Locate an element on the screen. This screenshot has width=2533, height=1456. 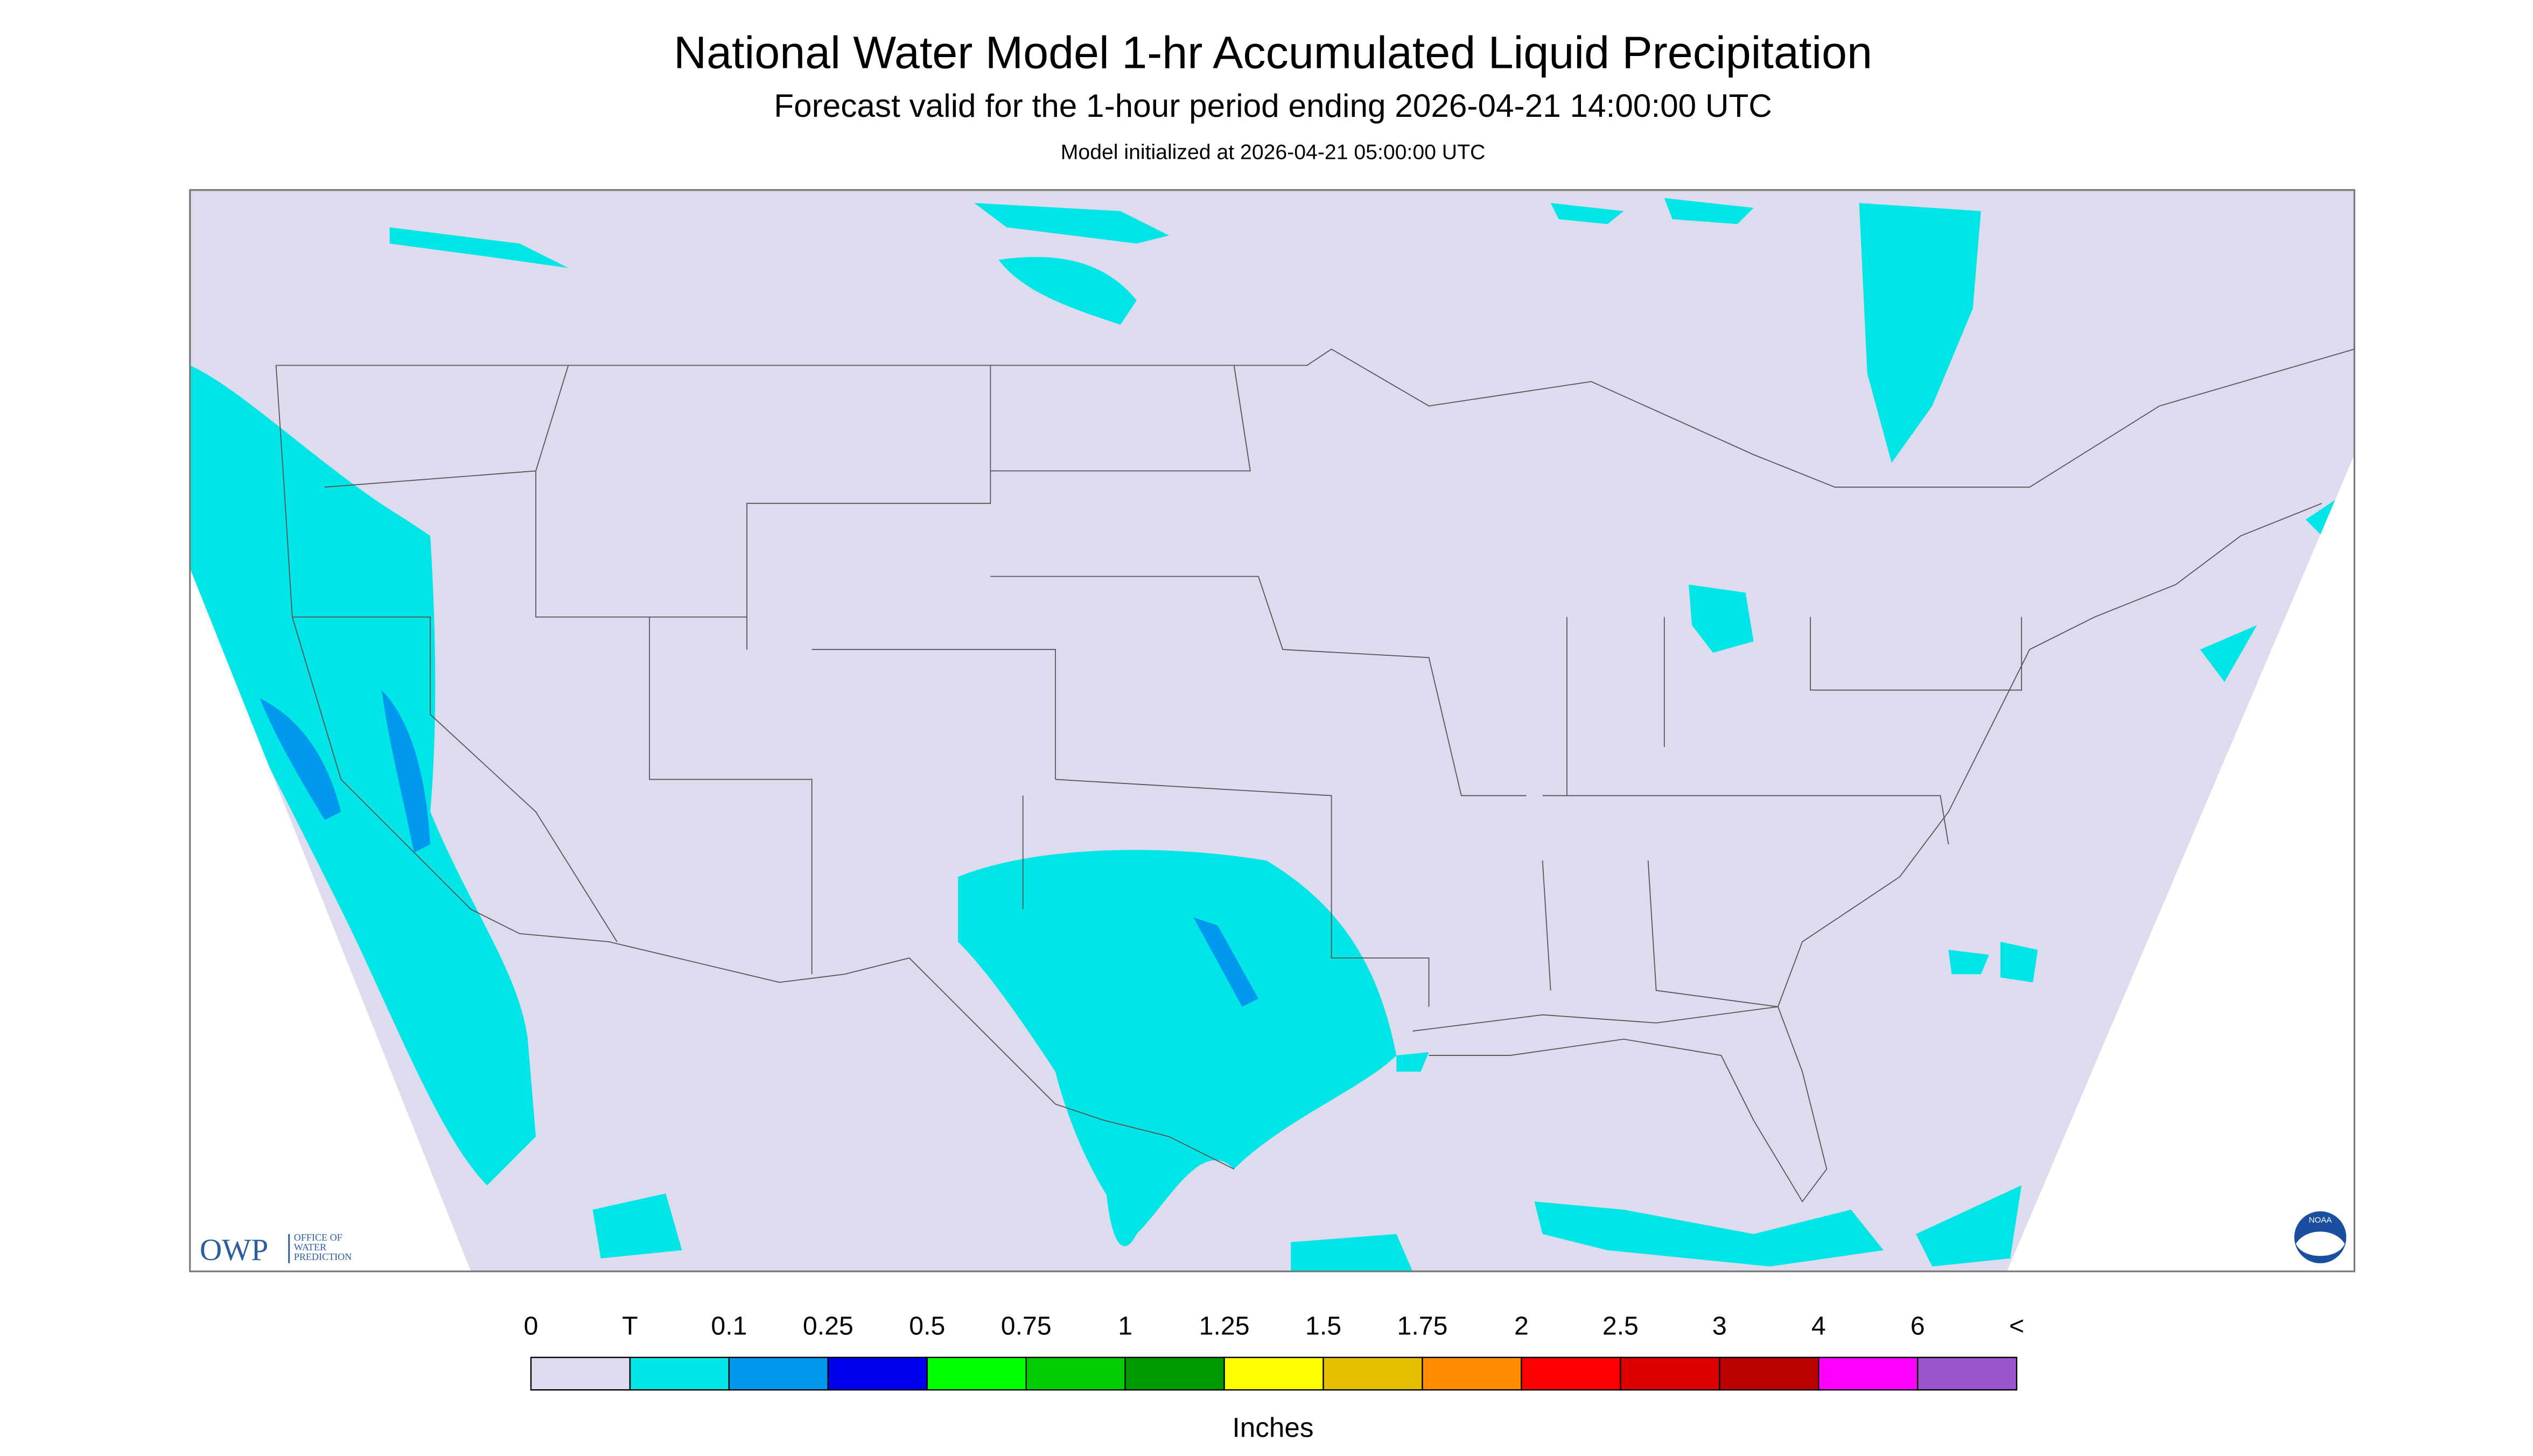
legend-label: T is located at coordinates (630, 1326).